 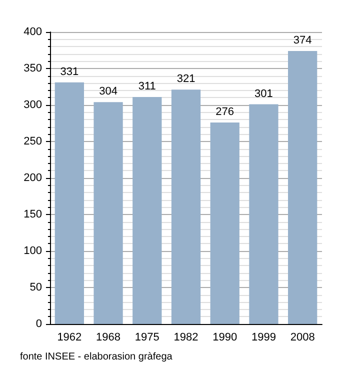 I want to click on data-label: 331, so click(x=69, y=72).